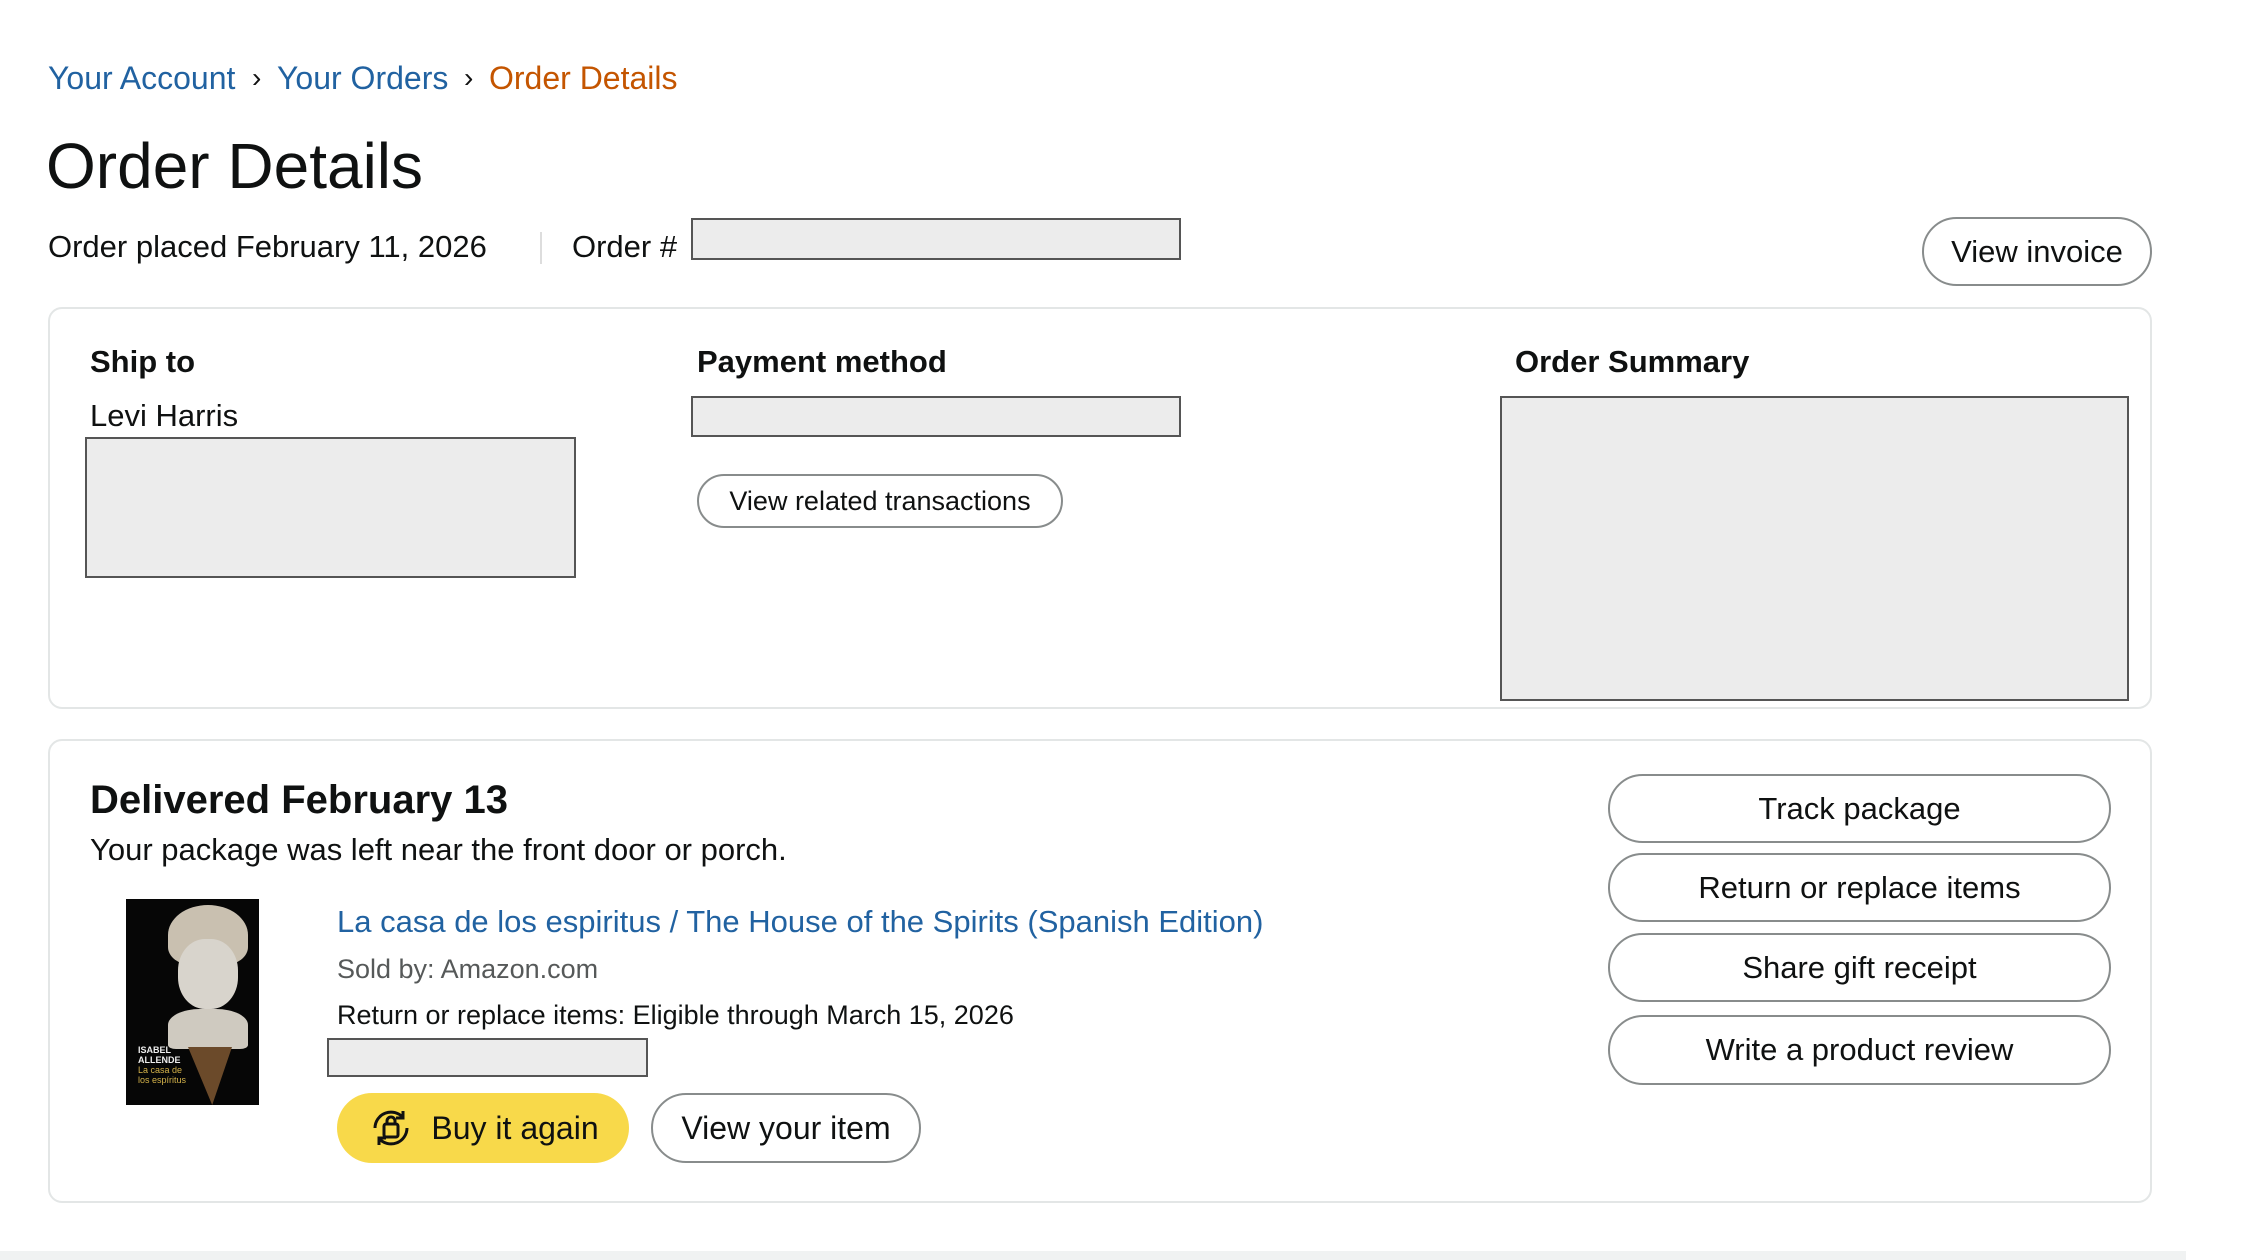 The width and height of the screenshot is (2242, 1260). I want to click on view-your-item-button: View your item, so click(786, 1128).